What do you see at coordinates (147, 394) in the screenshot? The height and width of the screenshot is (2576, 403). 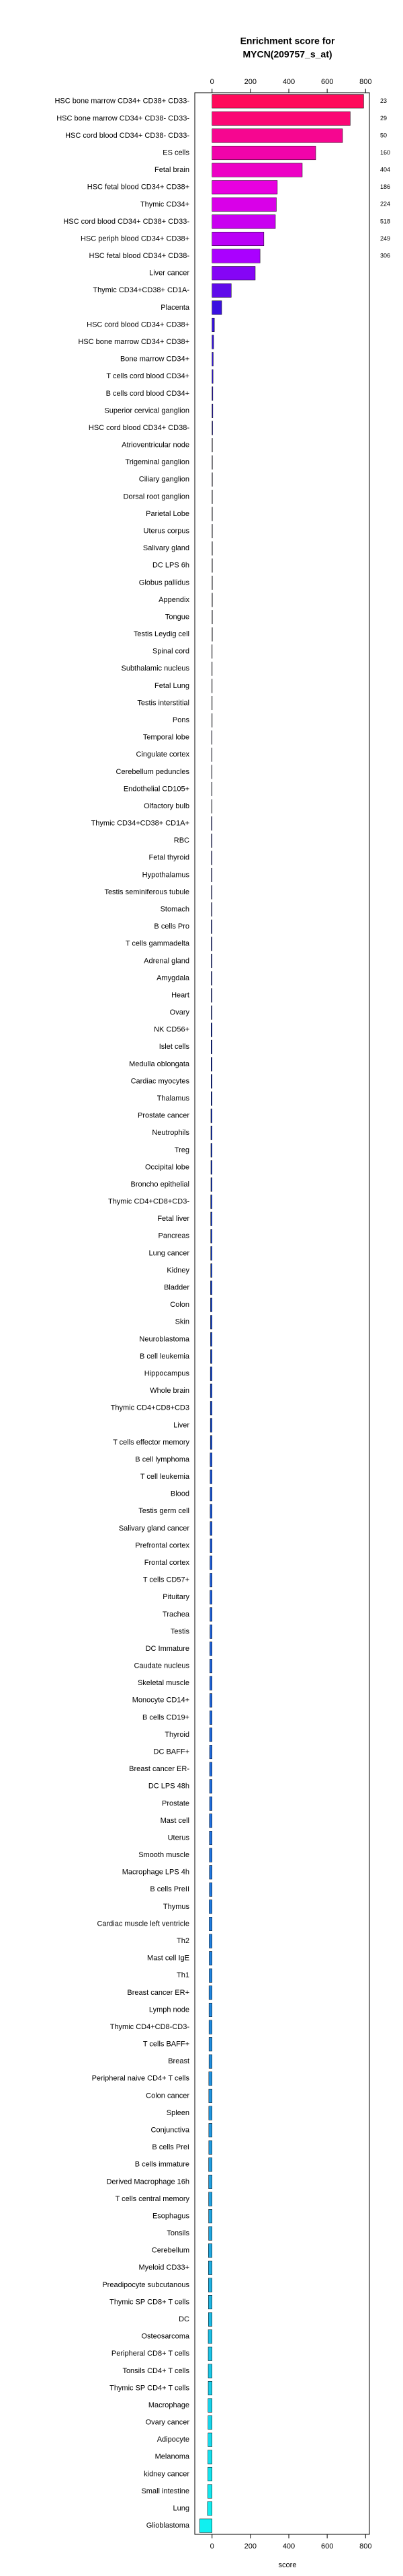 I see `category-label: B cells cord blood CD34+` at bounding box center [147, 394].